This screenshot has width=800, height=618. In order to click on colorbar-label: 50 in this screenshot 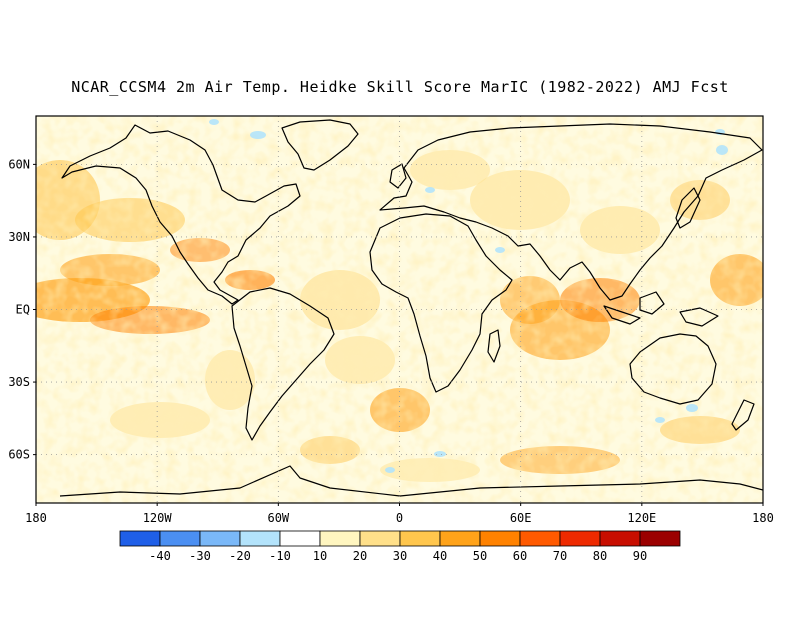, I will do `click(480, 556)`.